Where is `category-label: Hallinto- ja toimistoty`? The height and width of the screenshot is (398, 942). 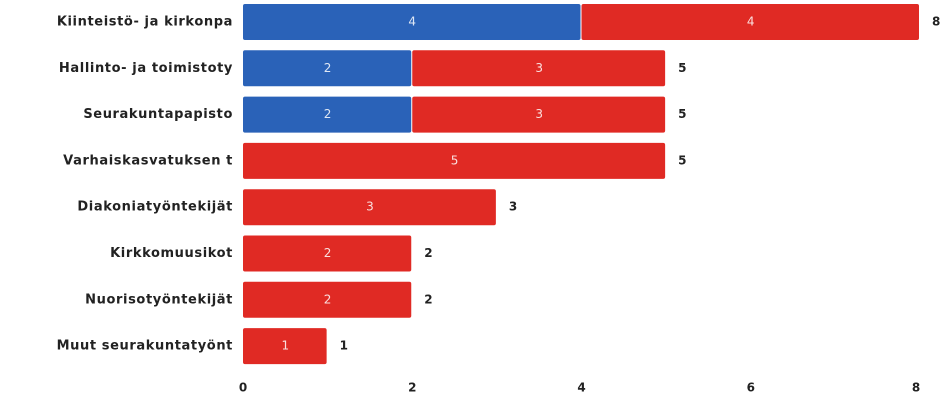 category-label: Hallinto- ja toimistoty is located at coordinates (146, 68).